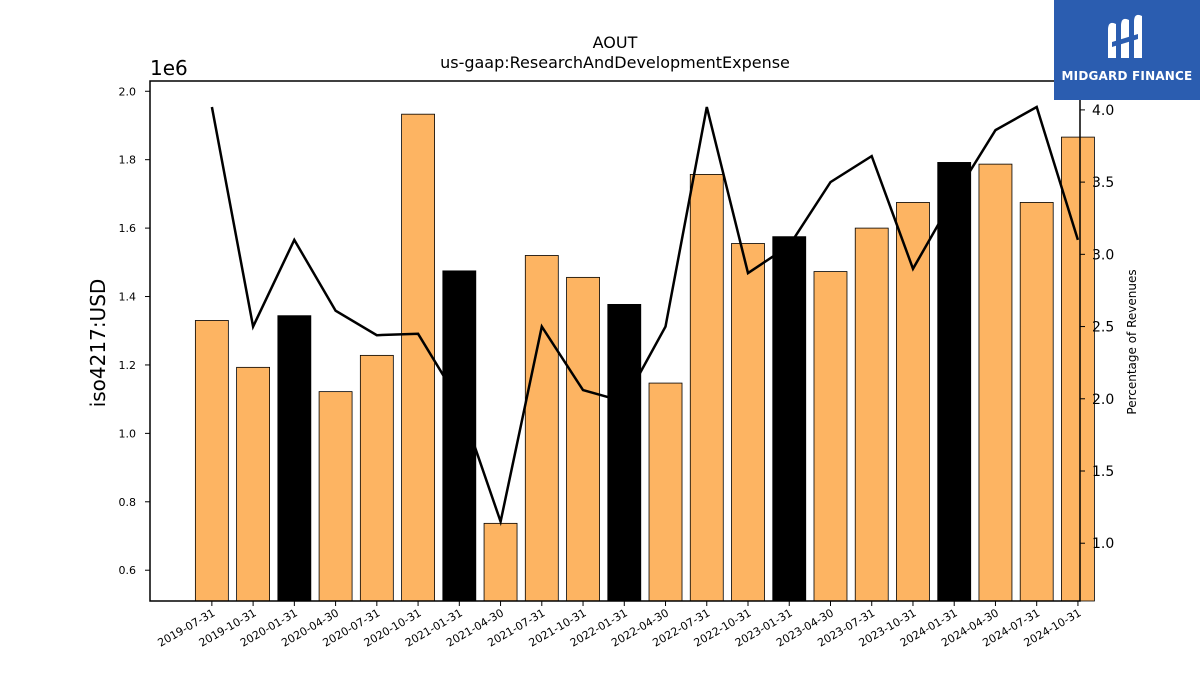  I want to click on y-axis-ticks: 0.6 0.8 1.0 1.2 1.4 1.6 1.8 2.0, so click(134, 331).